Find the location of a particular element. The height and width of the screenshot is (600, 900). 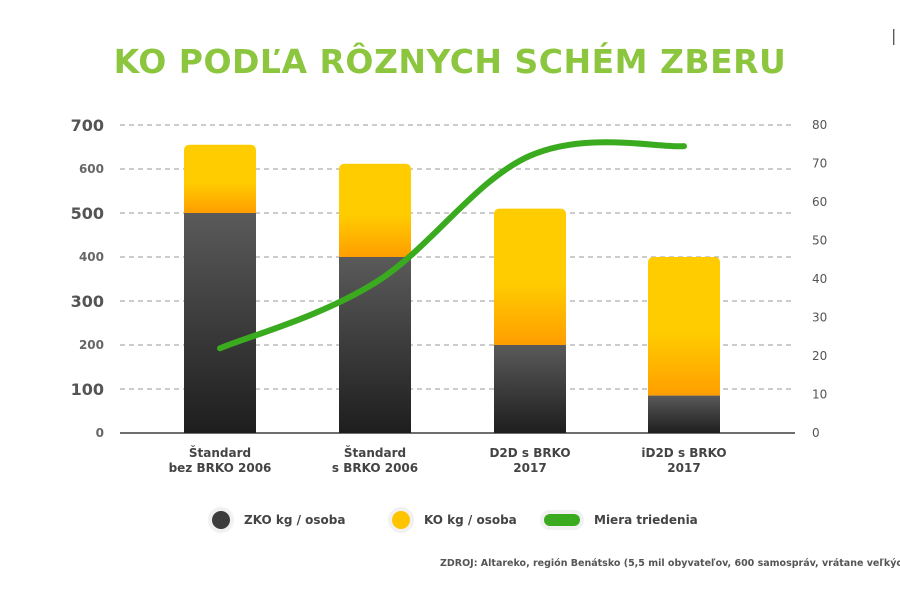

y-right-tick-label: 30 is located at coordinates (819, 318).